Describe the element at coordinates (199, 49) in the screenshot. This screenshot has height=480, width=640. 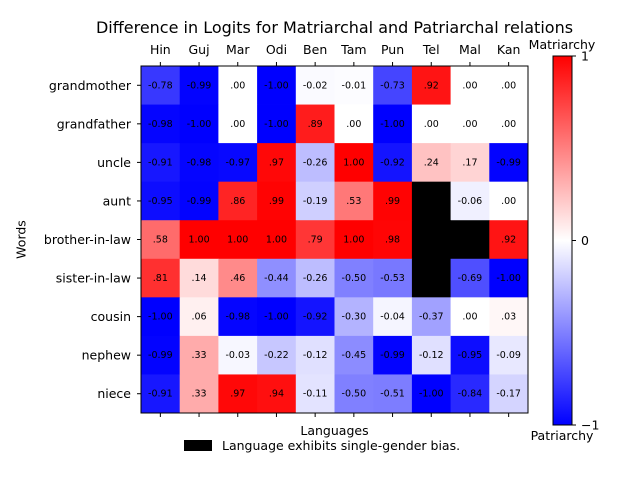
I see `x-tick-label: Guj` at that location.